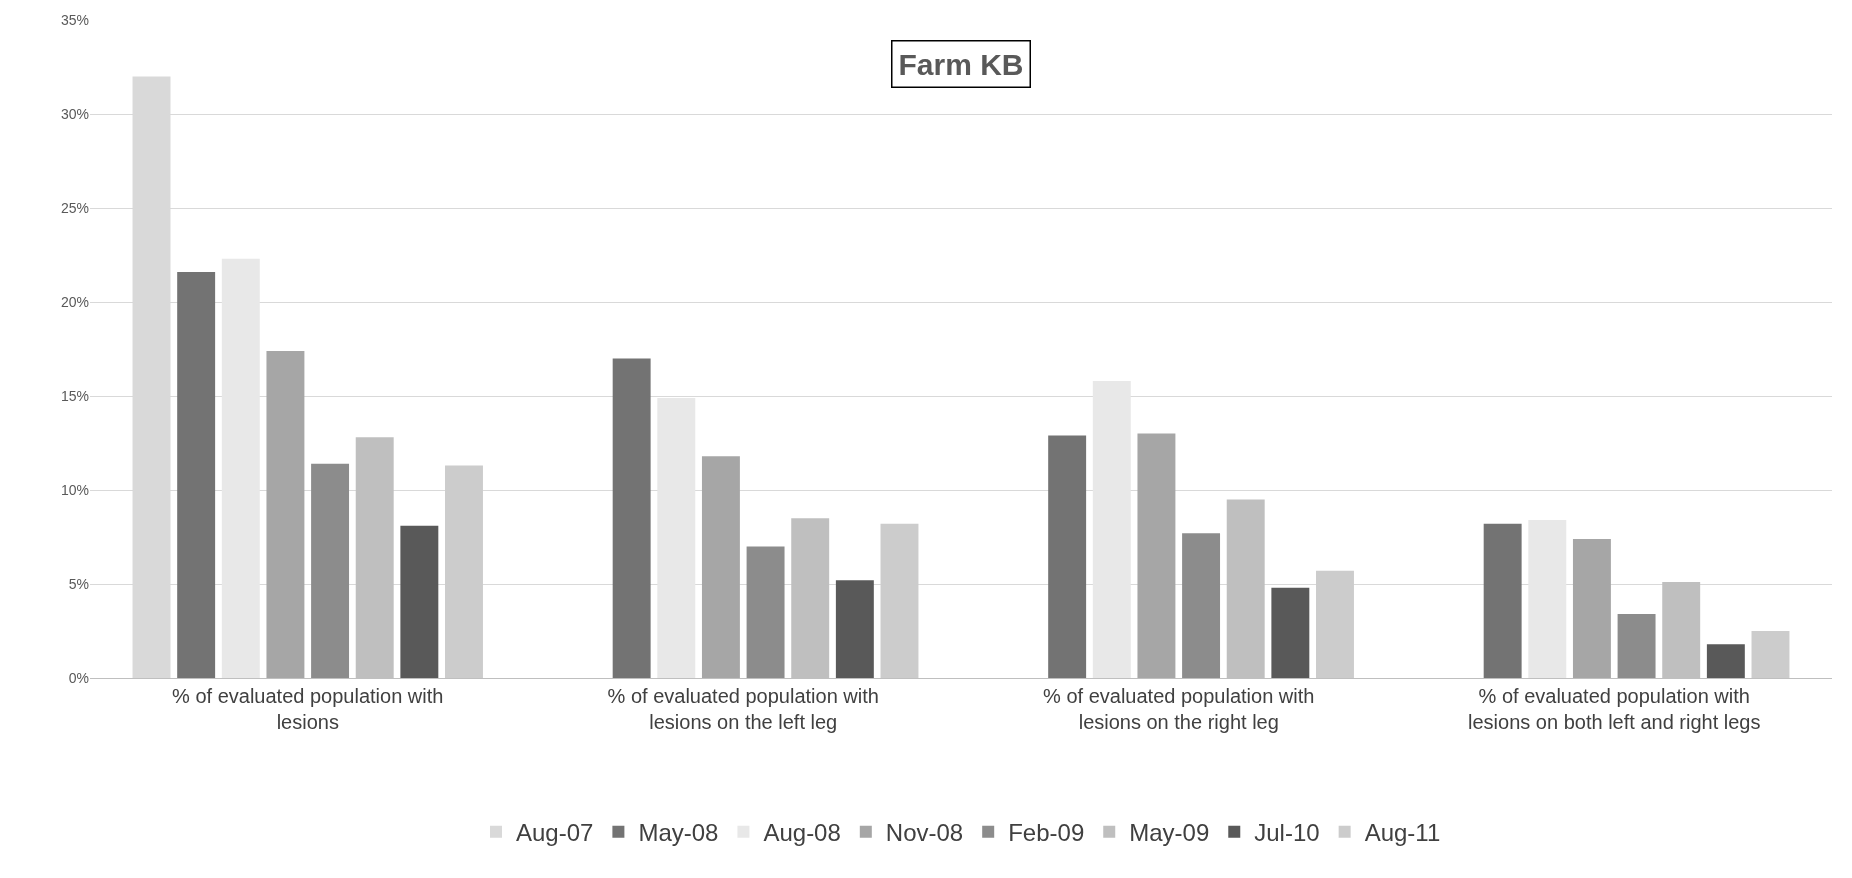  What do you see at coordinates (1046, 833) in the screenshot?
I see `legend-label: Feb-09` at bounding box center [1046, 833].